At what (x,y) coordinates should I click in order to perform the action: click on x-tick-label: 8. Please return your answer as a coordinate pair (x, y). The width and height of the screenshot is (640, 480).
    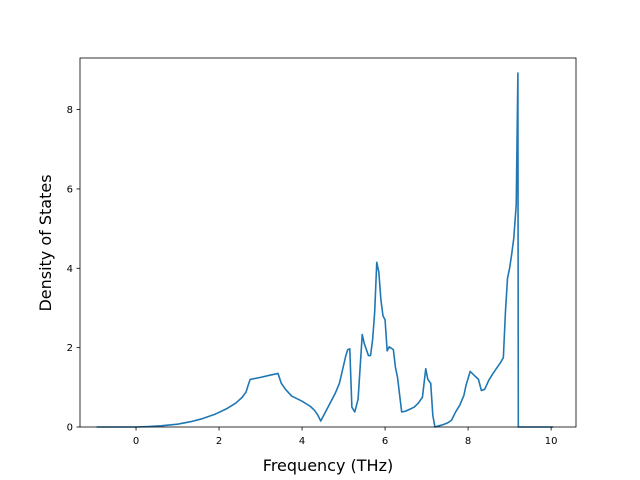
    Looking at the image, I should click on (468, 441).